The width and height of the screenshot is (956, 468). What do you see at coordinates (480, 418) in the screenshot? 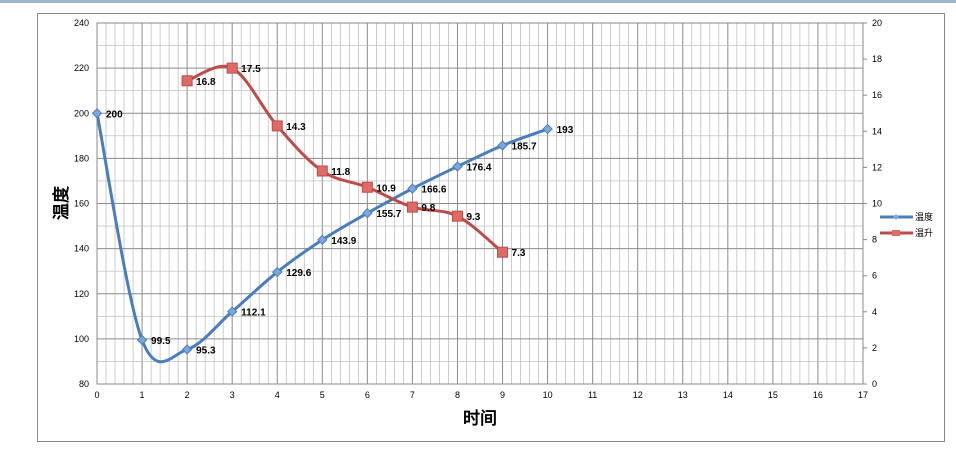
I see `x-axis-title: 时间` at bounding box center [480, 418].